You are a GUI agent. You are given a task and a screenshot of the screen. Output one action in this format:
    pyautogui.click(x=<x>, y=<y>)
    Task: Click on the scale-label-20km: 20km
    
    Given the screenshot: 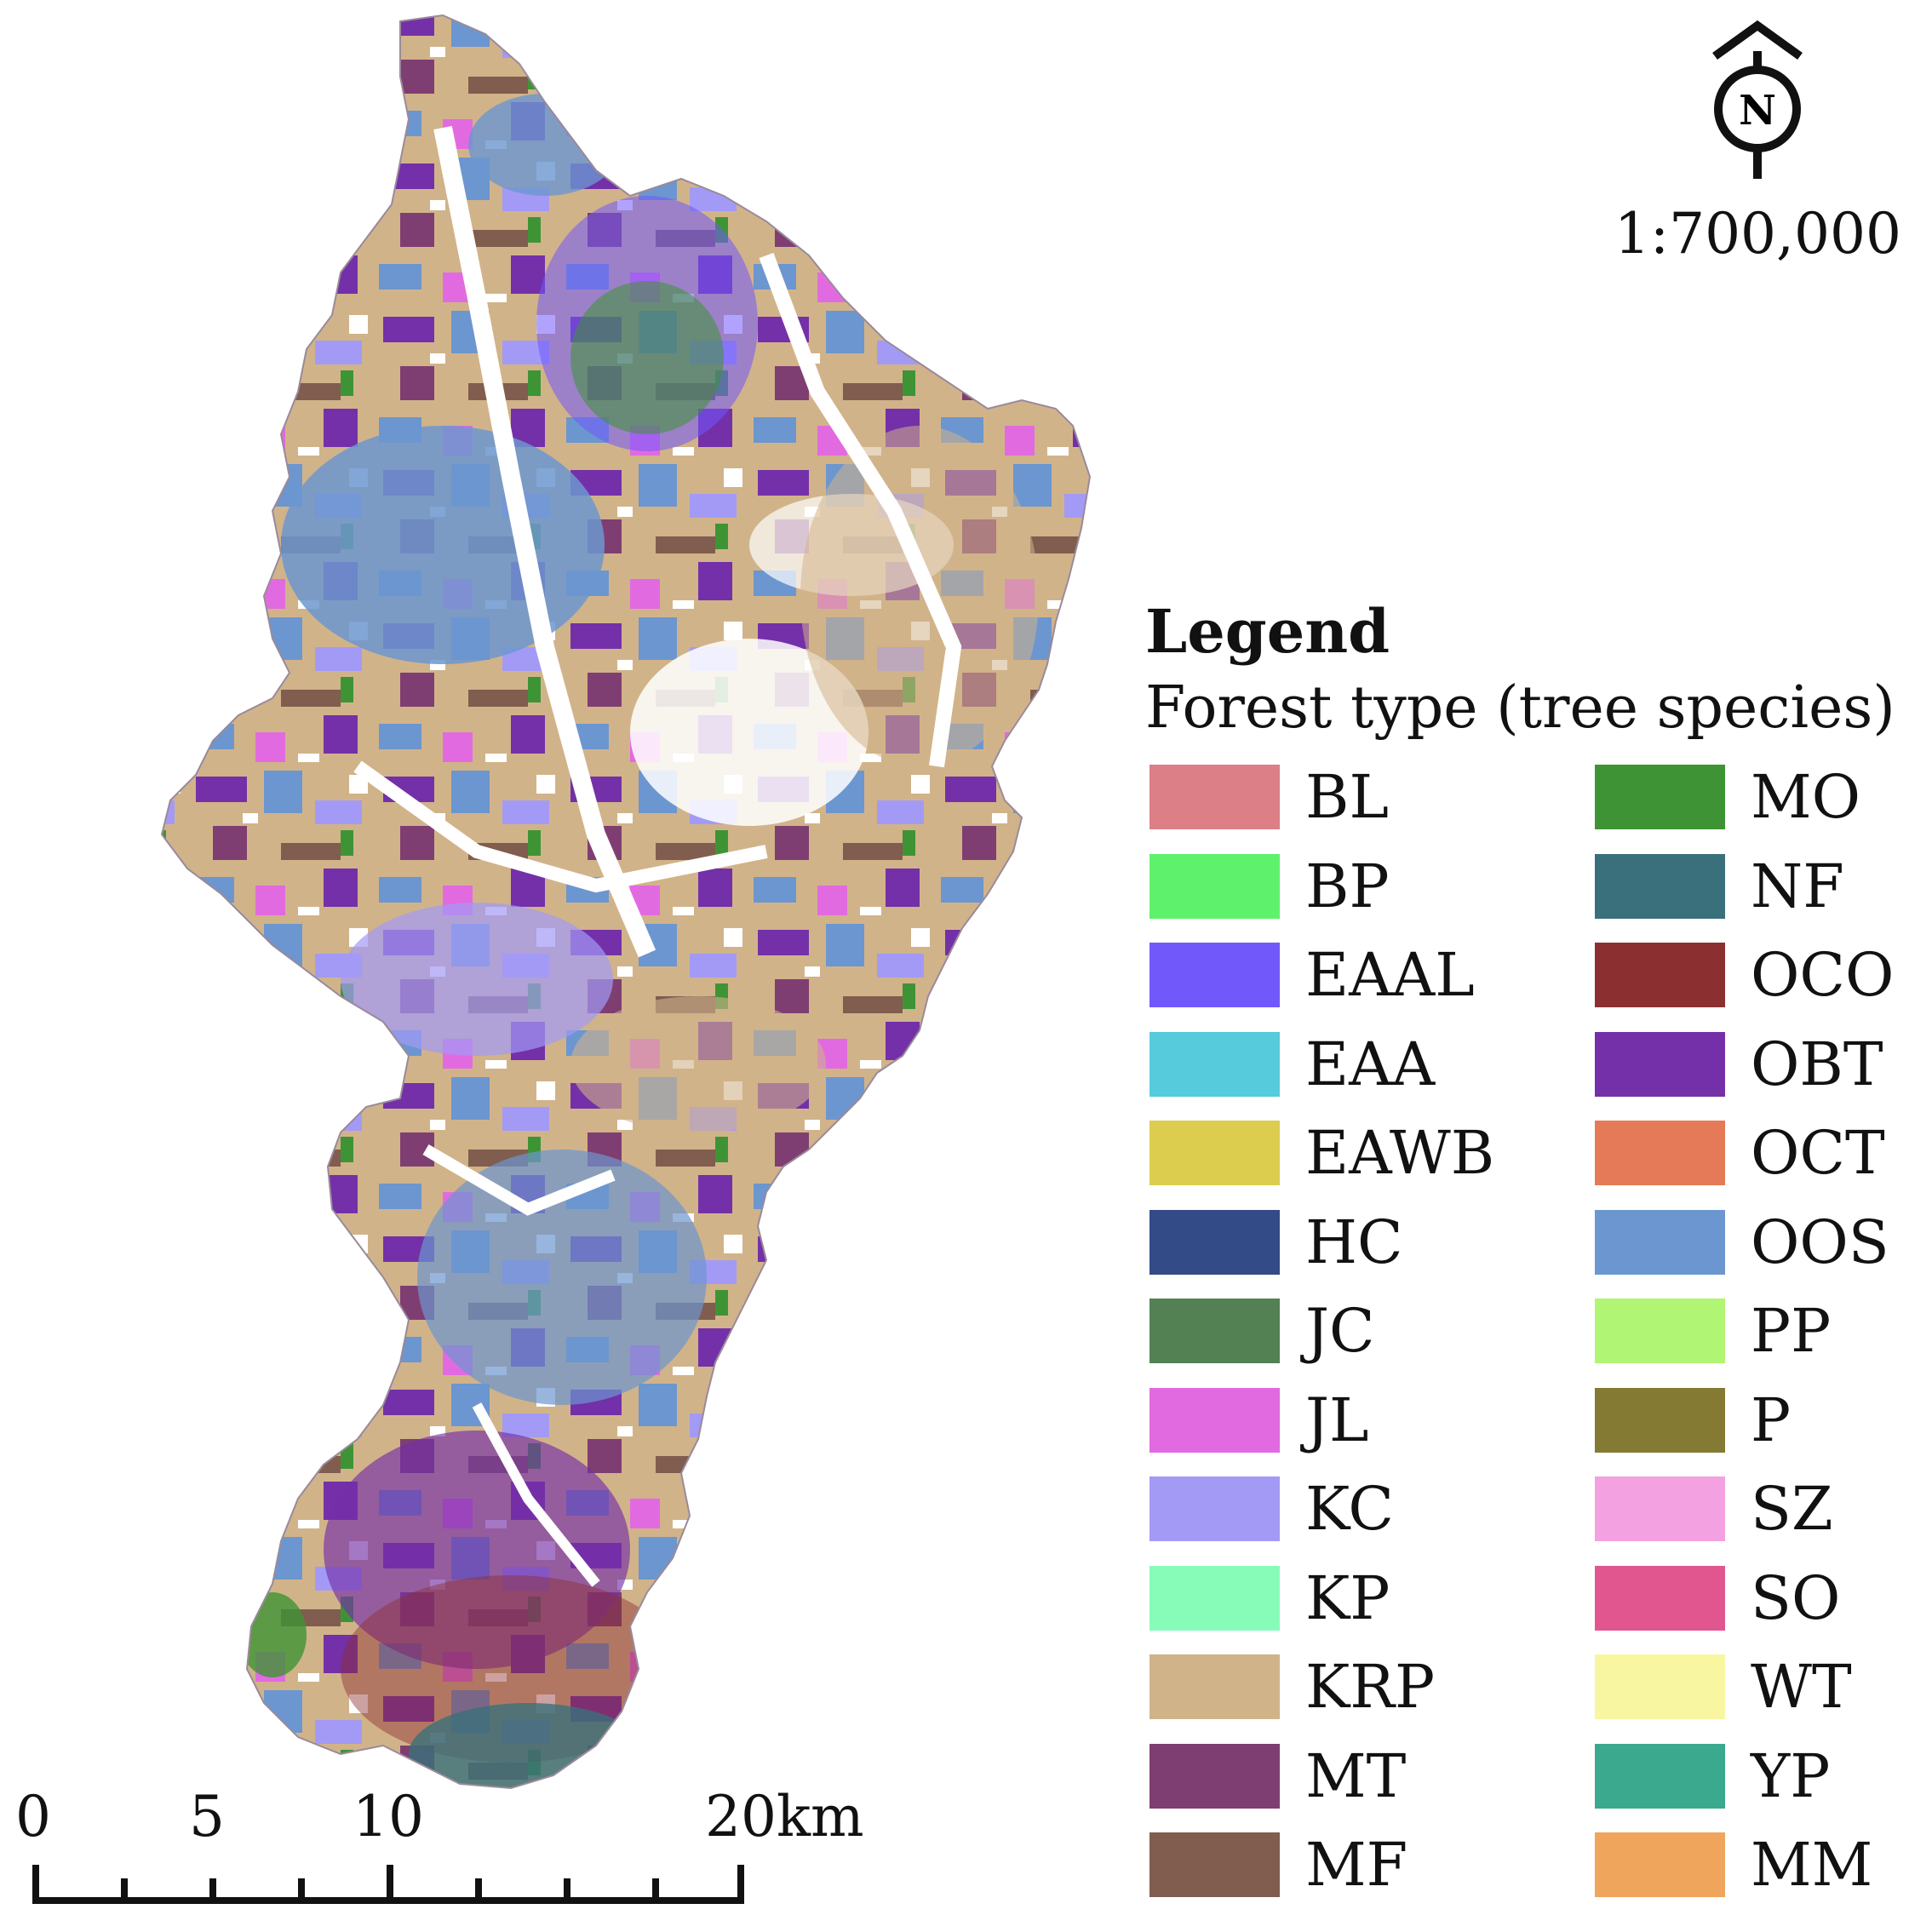 What is the action you would take?
    pyautogui.click(x=784, y=1816)
    